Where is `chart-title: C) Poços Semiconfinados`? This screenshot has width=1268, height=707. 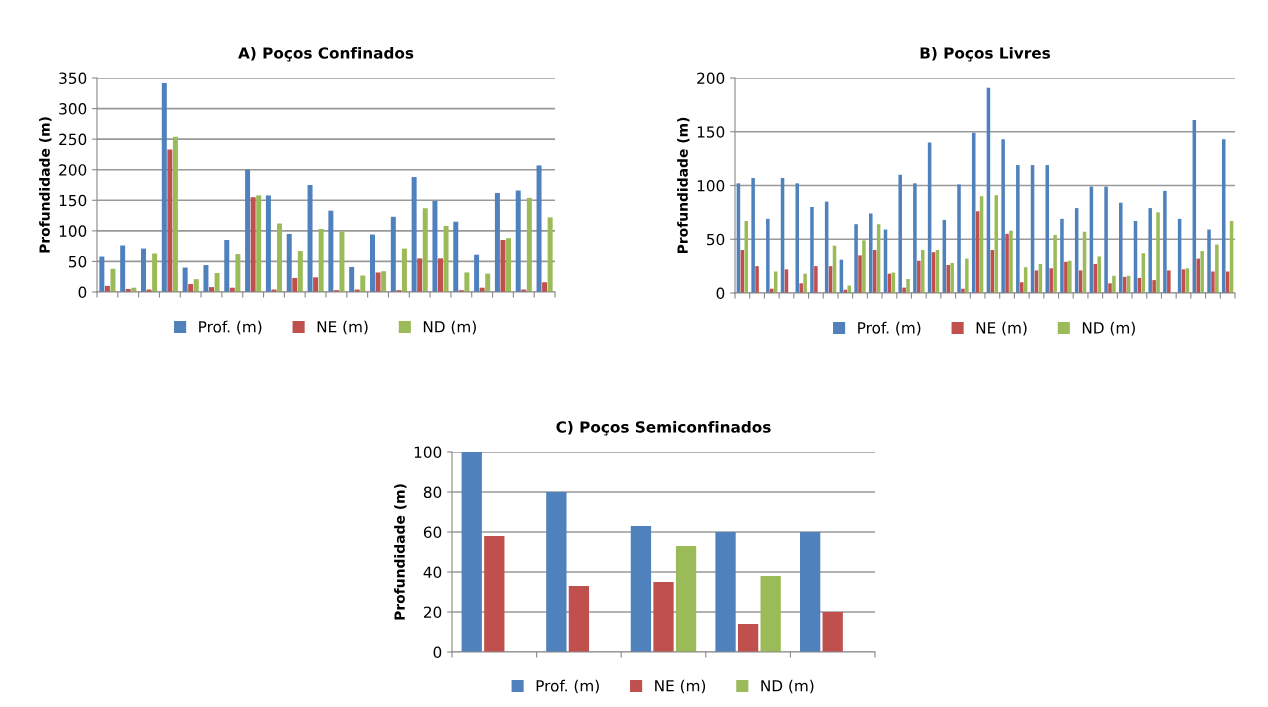
chart-title: C) Poços Semiconfinados is located at coordinates (663, 428).